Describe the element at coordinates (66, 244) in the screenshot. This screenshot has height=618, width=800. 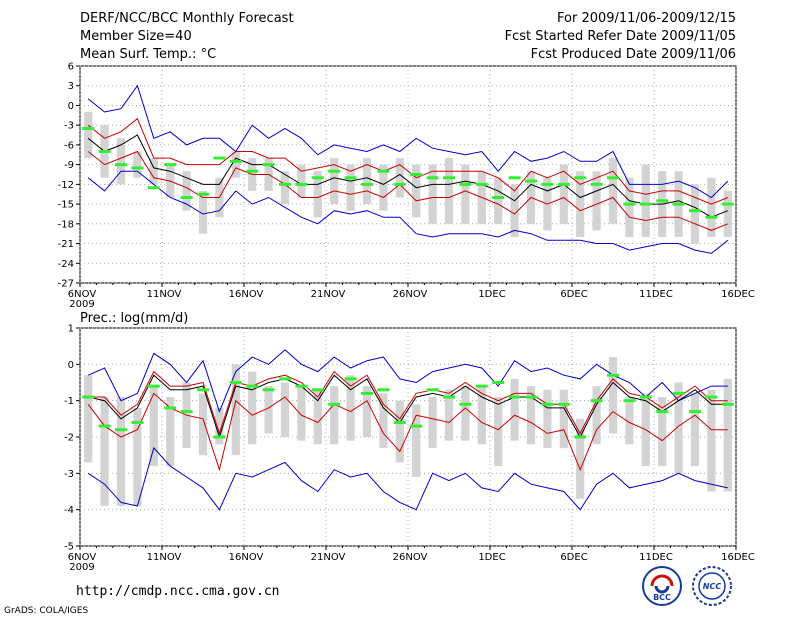
I see `y-tick-label: -21` at that location.